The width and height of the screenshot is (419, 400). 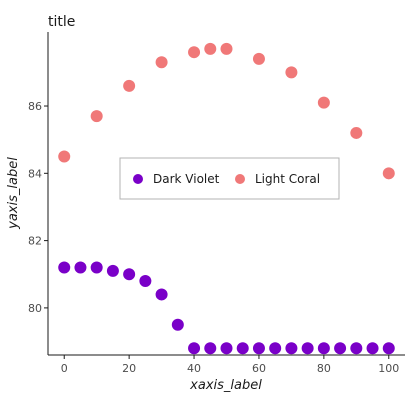 What do you see at coordinates (186, 179) in the screenshot?
I see `legend-label-dark-violet: Dark Violet` at bounding box center [186, 179].